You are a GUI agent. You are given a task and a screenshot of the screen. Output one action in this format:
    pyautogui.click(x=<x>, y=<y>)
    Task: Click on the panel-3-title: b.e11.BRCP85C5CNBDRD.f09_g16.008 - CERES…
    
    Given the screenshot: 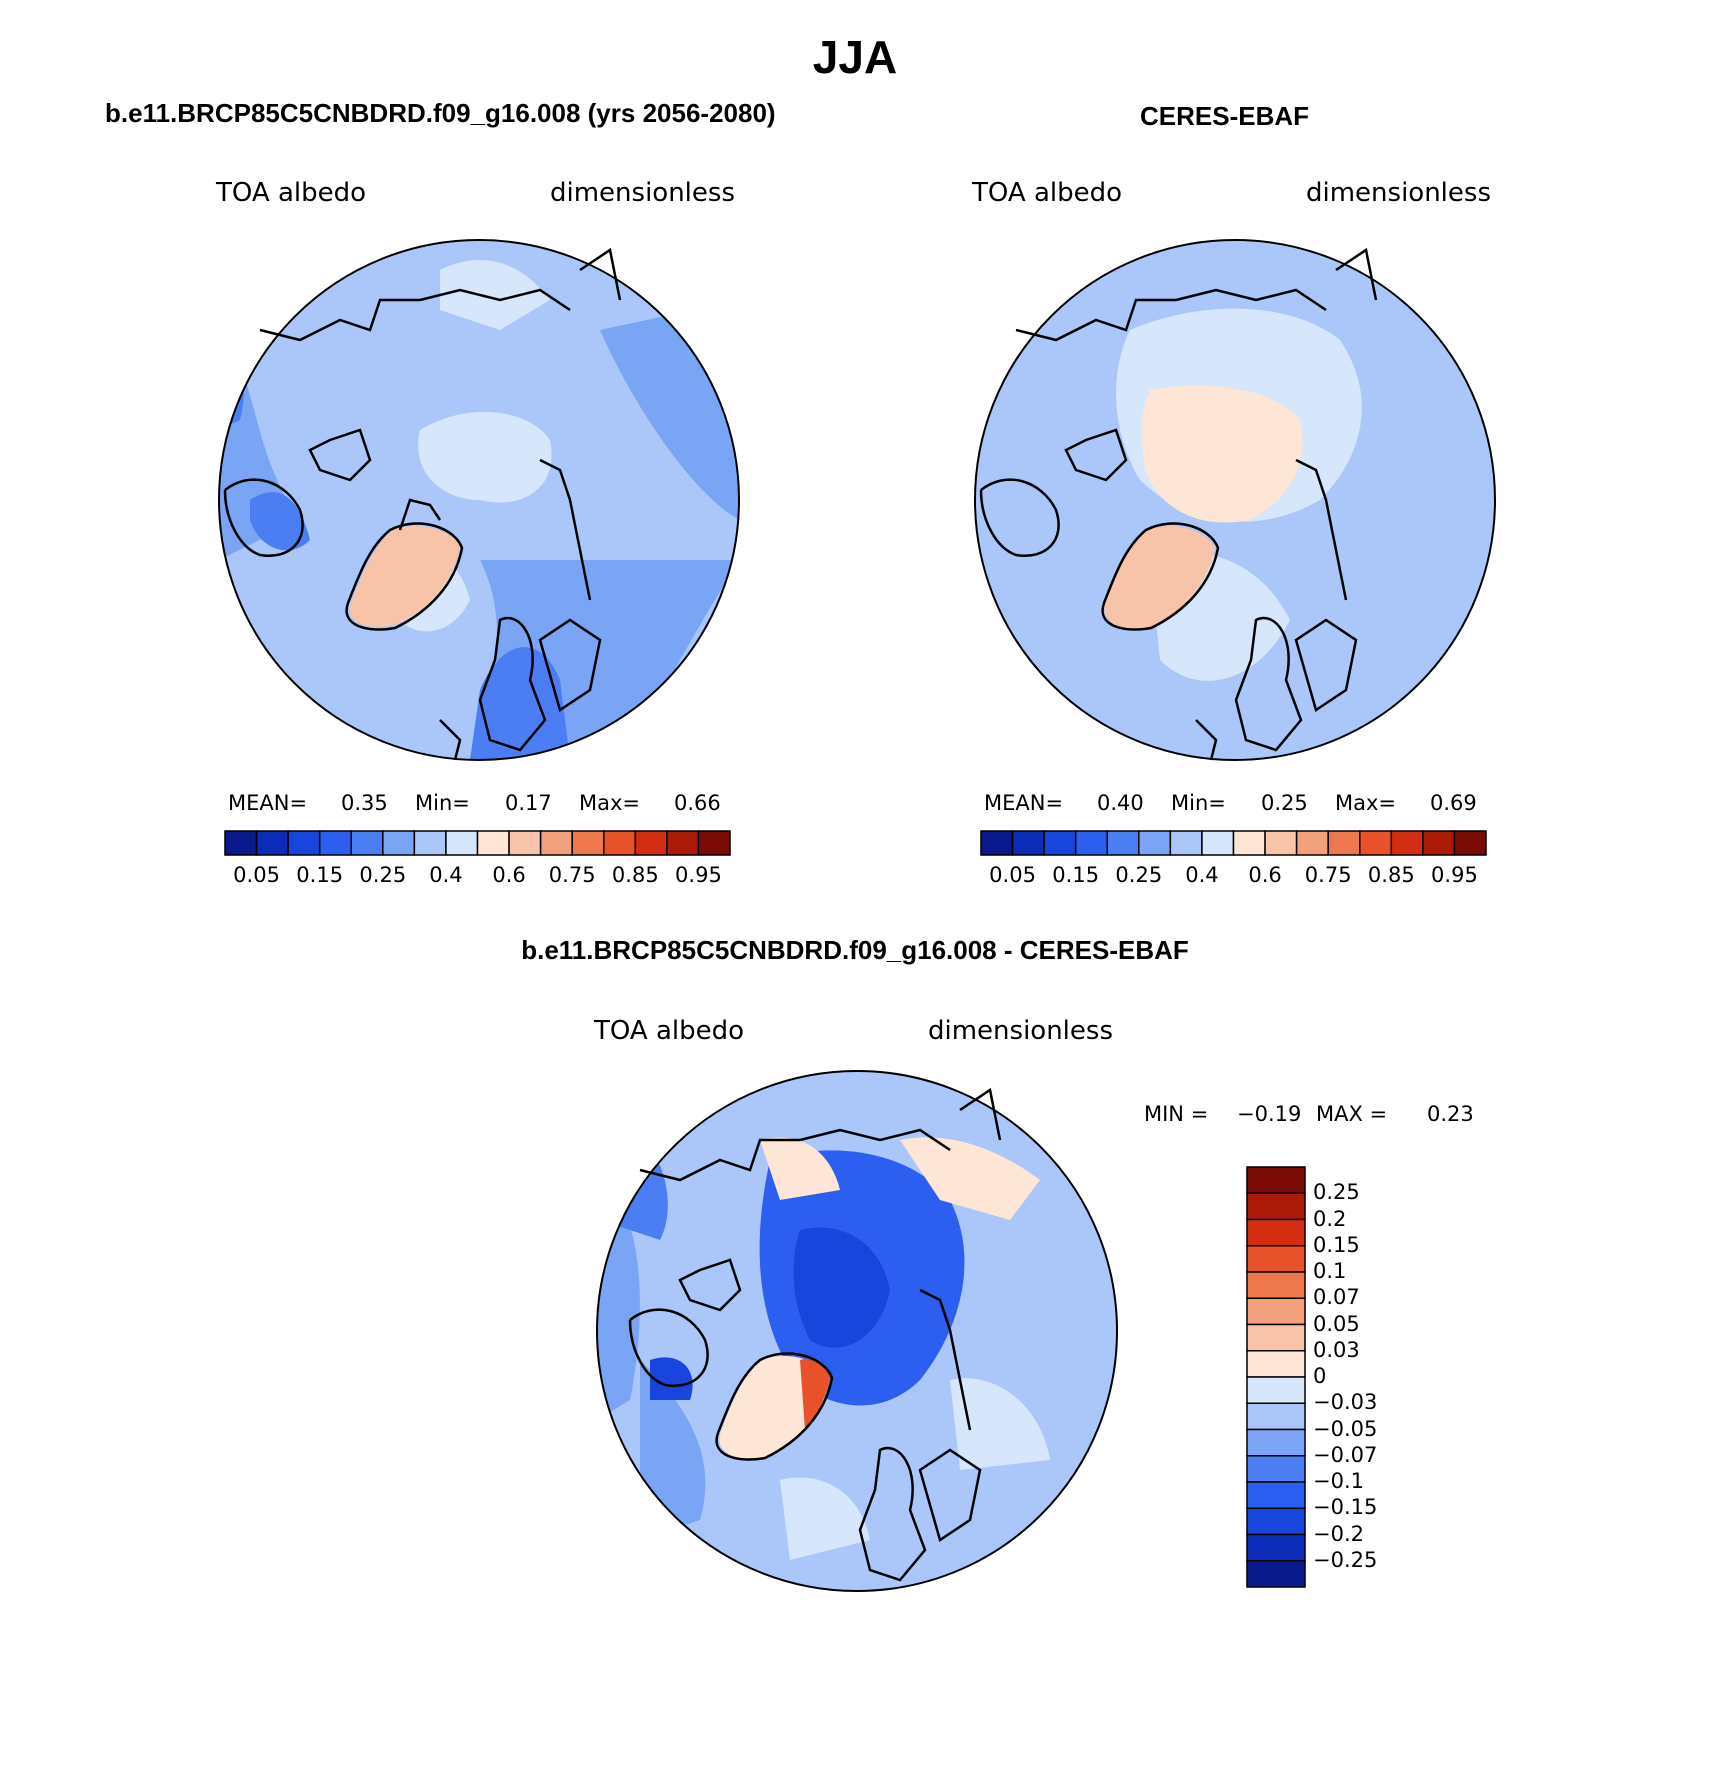 What is the action you would take?
    pyautogui.click(x=855, y=950)
    